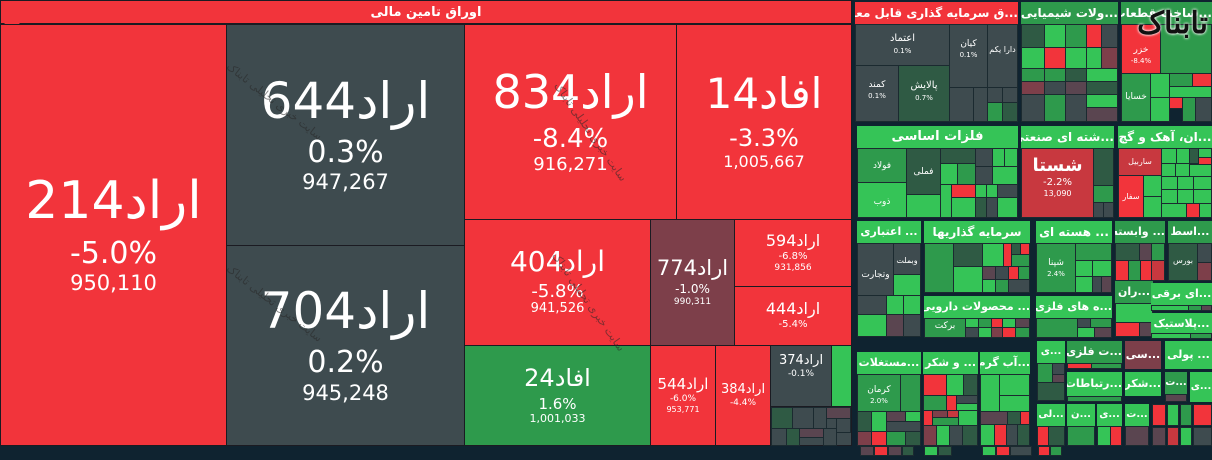 Image resolution: width=1212 pixels, height=460 pixels. What do you see at coordinates (889, 279) in the screenshot?
I see `sector-banks: ... اعتباری وتجارت وبملت` at bounding box center [889, 279].